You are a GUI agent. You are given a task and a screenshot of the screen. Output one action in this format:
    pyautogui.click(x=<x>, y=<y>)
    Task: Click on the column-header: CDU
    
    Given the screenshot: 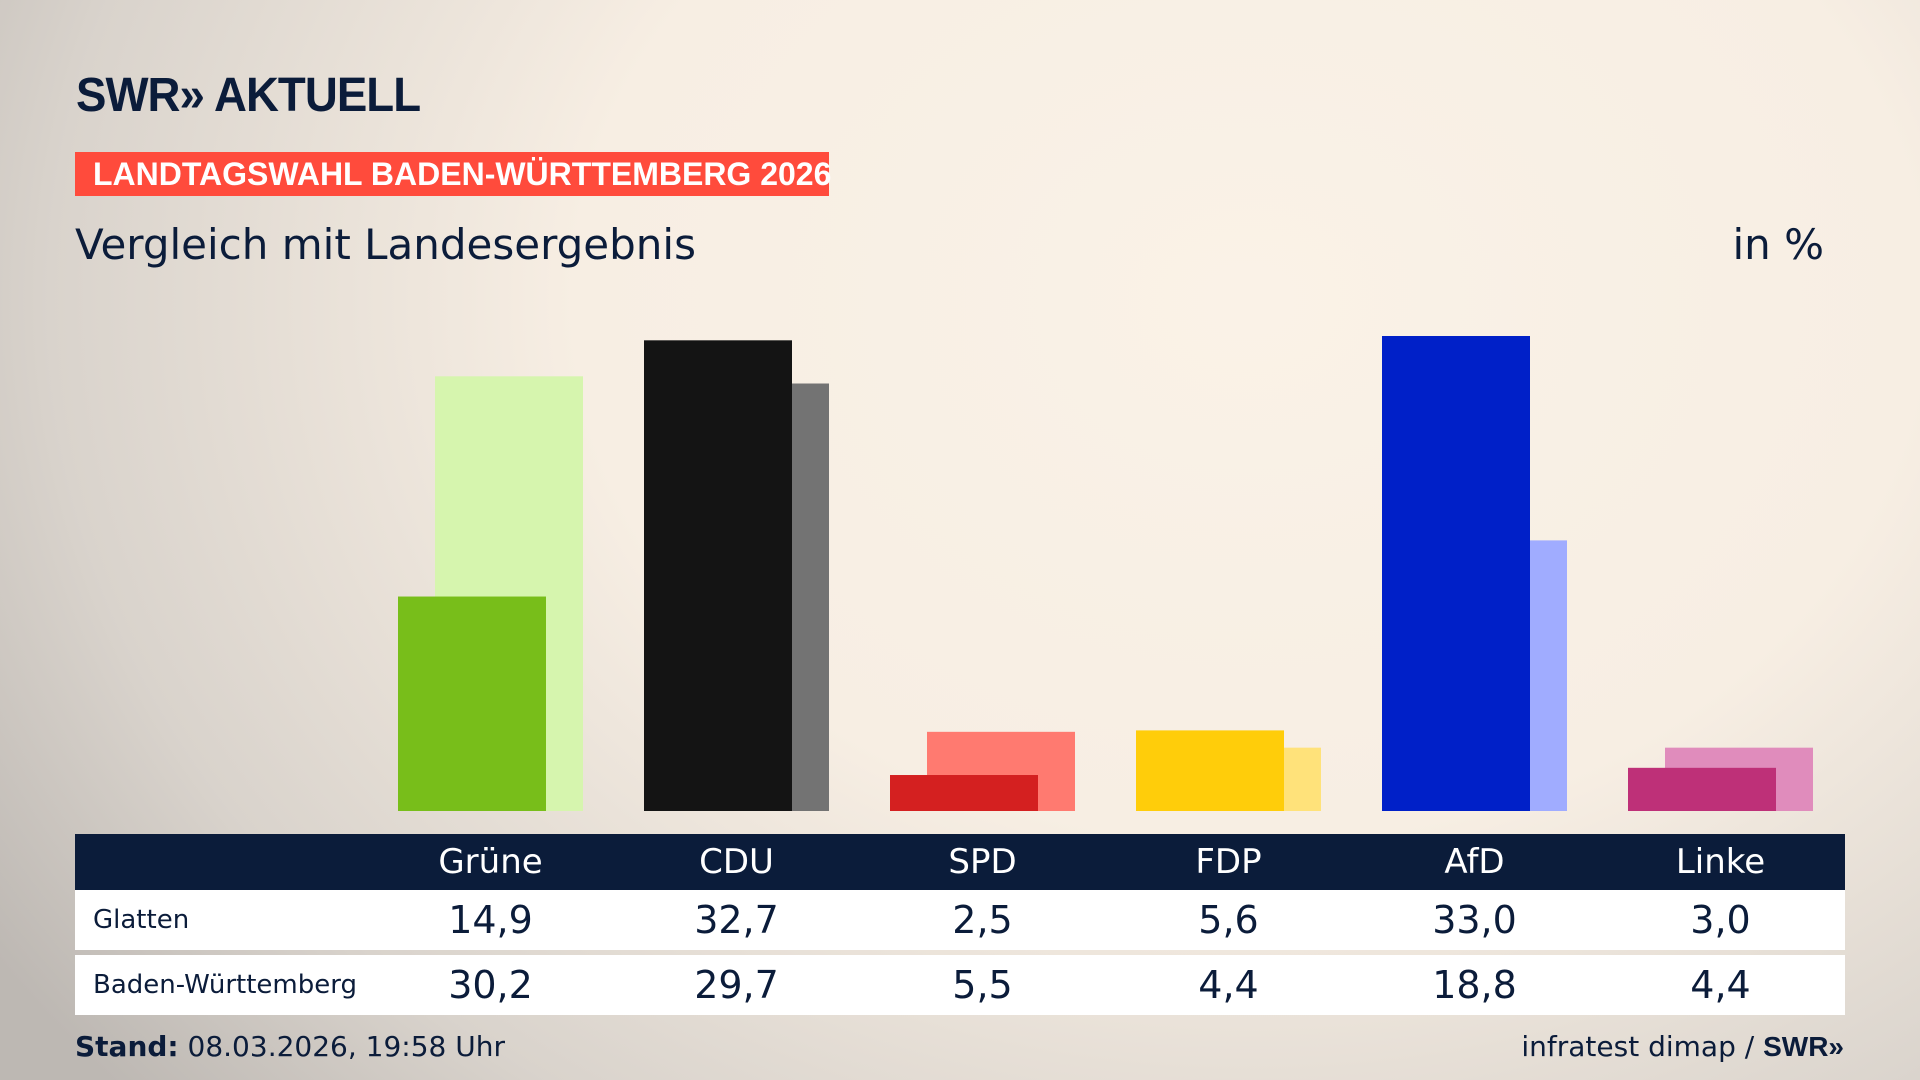 What is the action you would take?
    pyautogui.click(x=736, y=862)
    